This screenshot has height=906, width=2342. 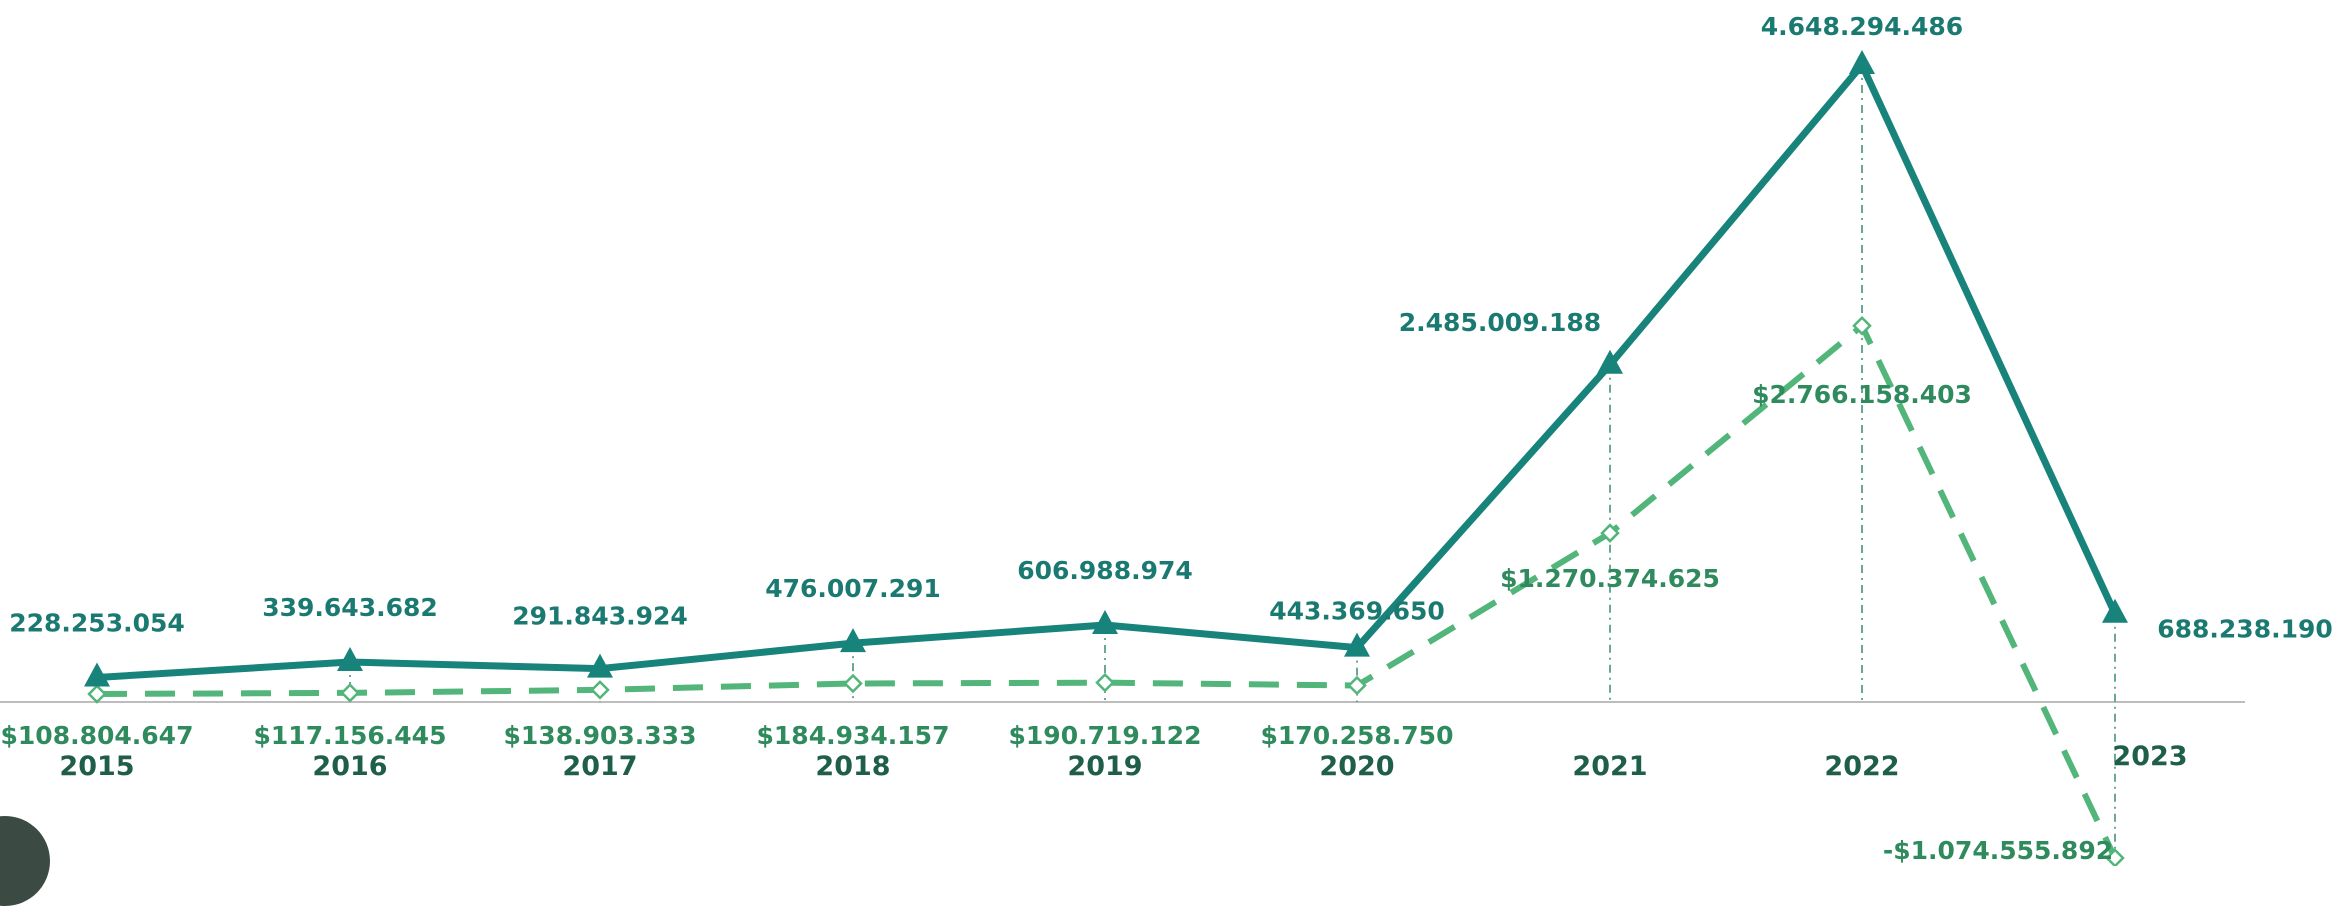 What do you see at coordinates (96, 766) in the screenshot?
I see `x-tick-label: 2015` at bounding box center [96, 766].